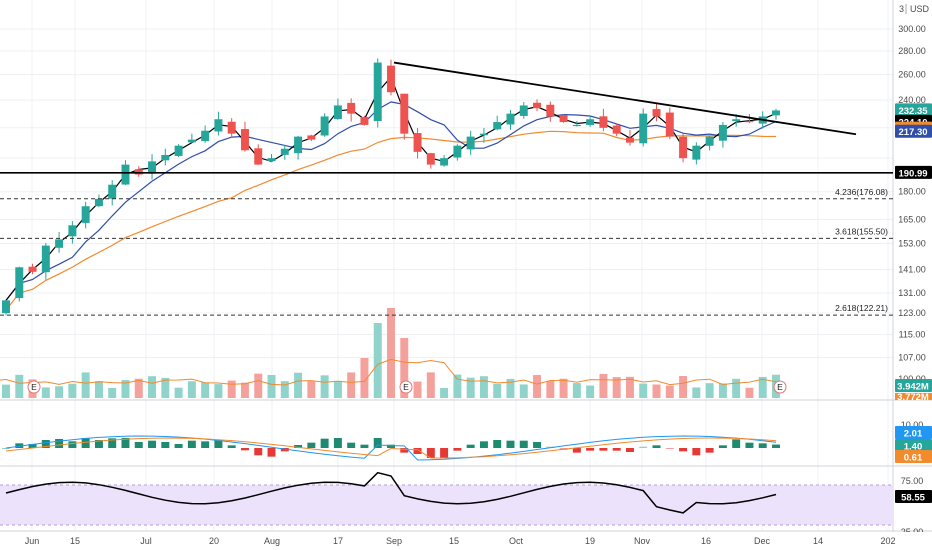 This screenshot has width=932, height=550. I want to click on volume-tag: 3.942M, so click(913, 387).